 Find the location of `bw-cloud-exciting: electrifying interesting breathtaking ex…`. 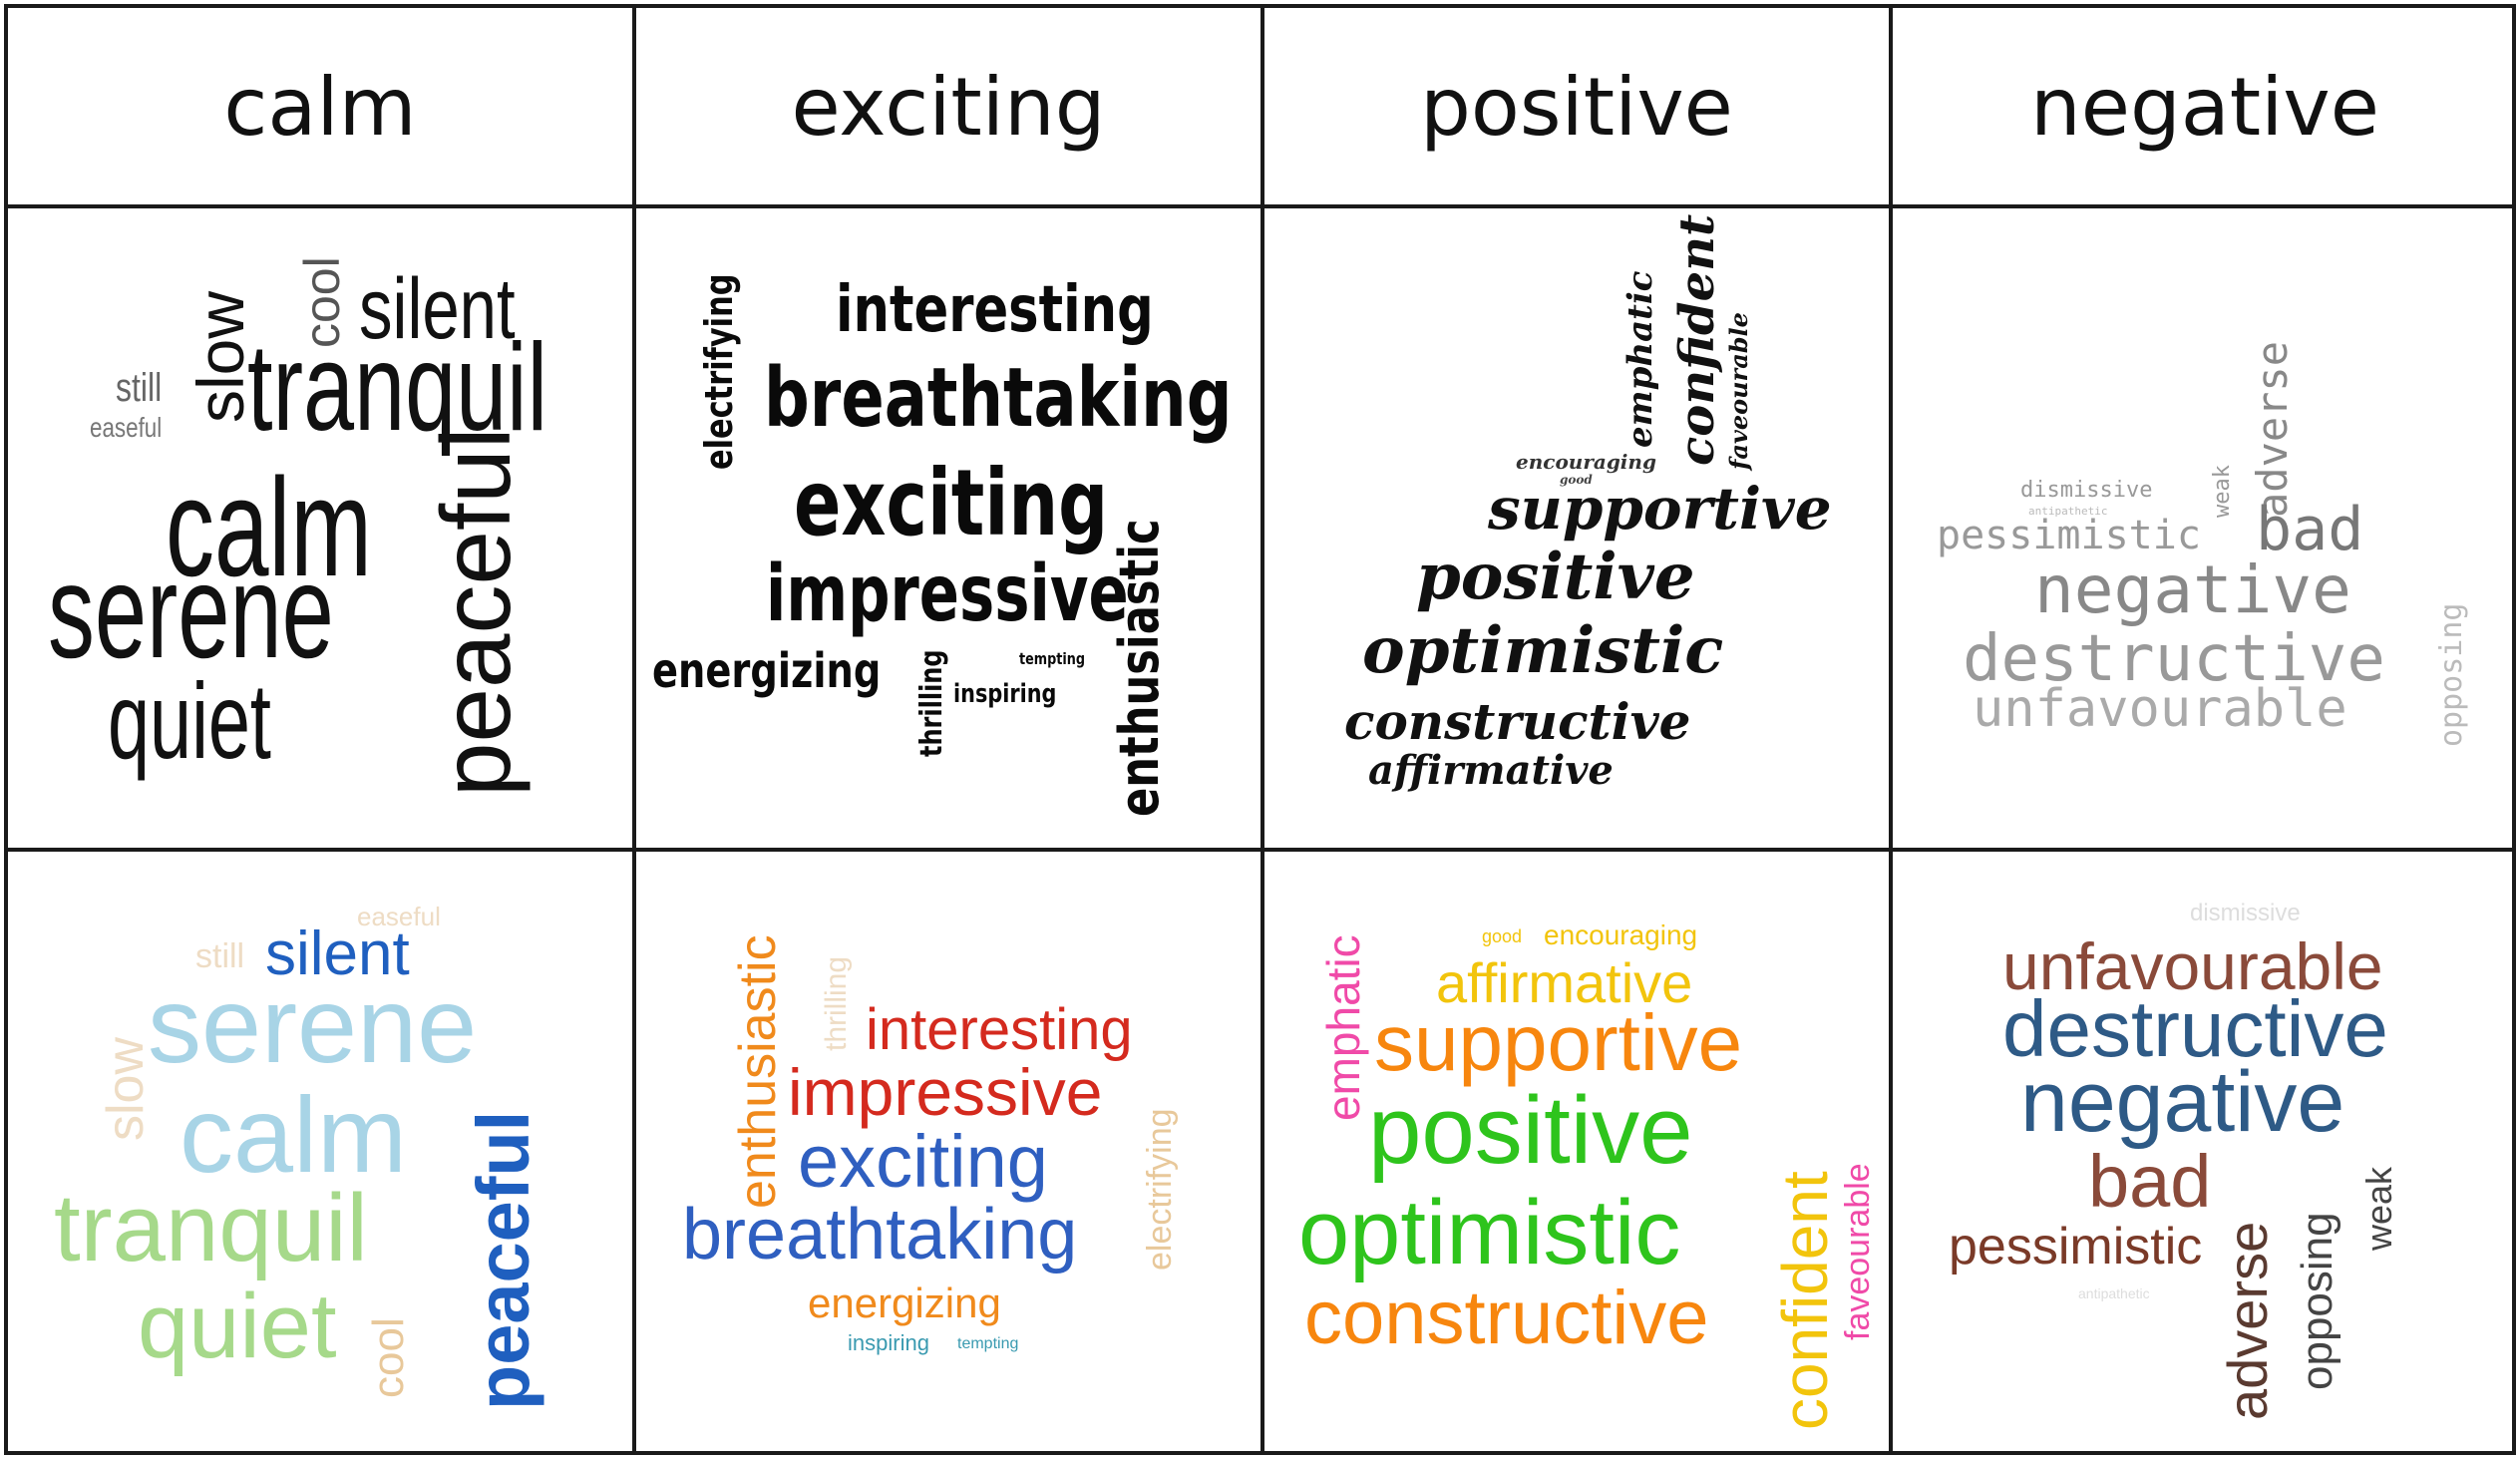

bw-cloud-exciting: electrifying interesting breathtaking ex… is located at coordinates (948, 528).